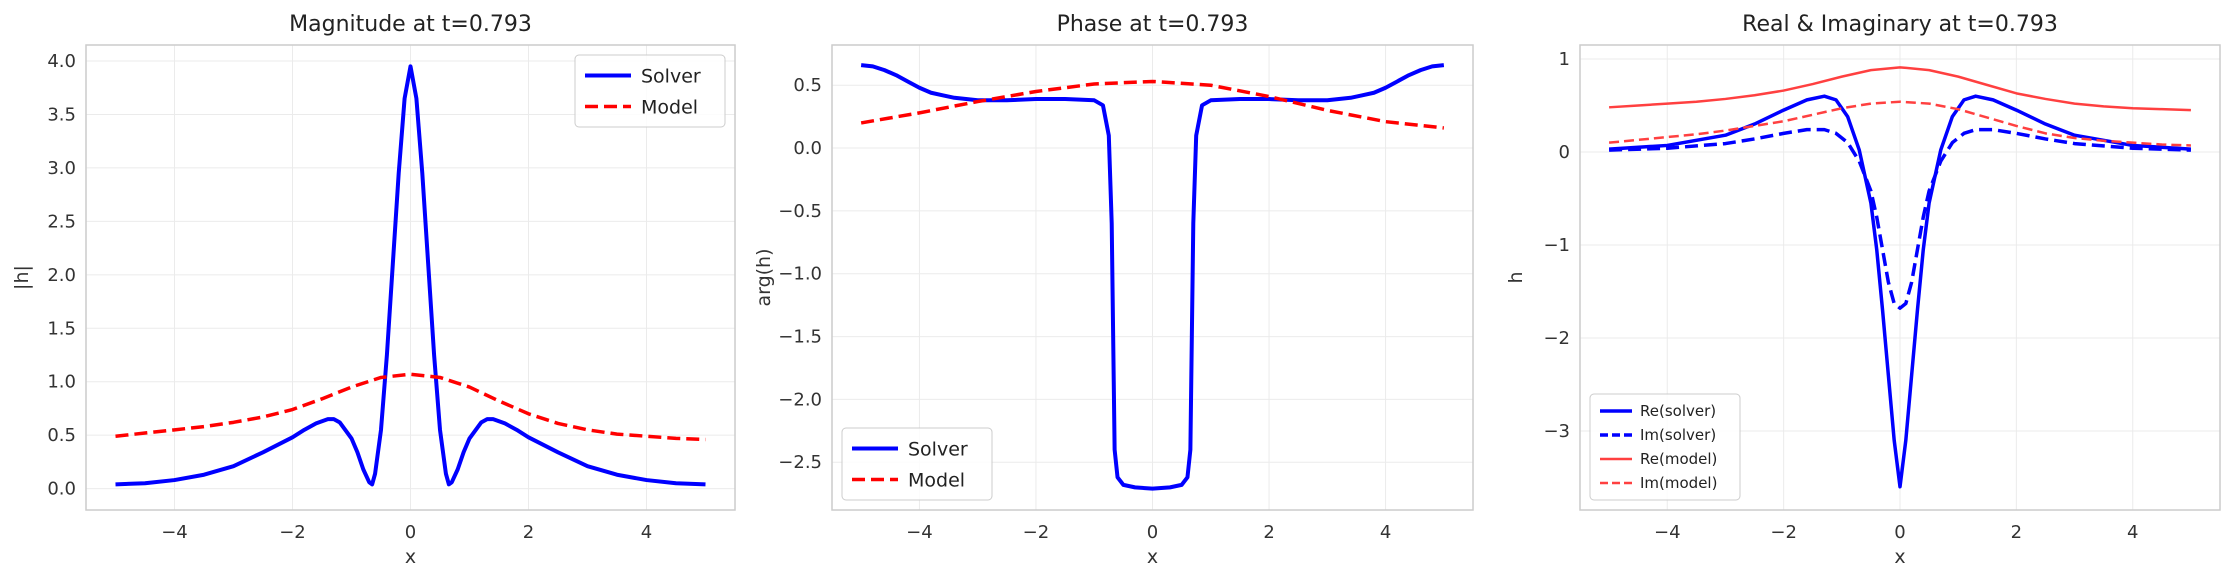  I want to click on y-tick-label: 1.5, so click(61, 328).